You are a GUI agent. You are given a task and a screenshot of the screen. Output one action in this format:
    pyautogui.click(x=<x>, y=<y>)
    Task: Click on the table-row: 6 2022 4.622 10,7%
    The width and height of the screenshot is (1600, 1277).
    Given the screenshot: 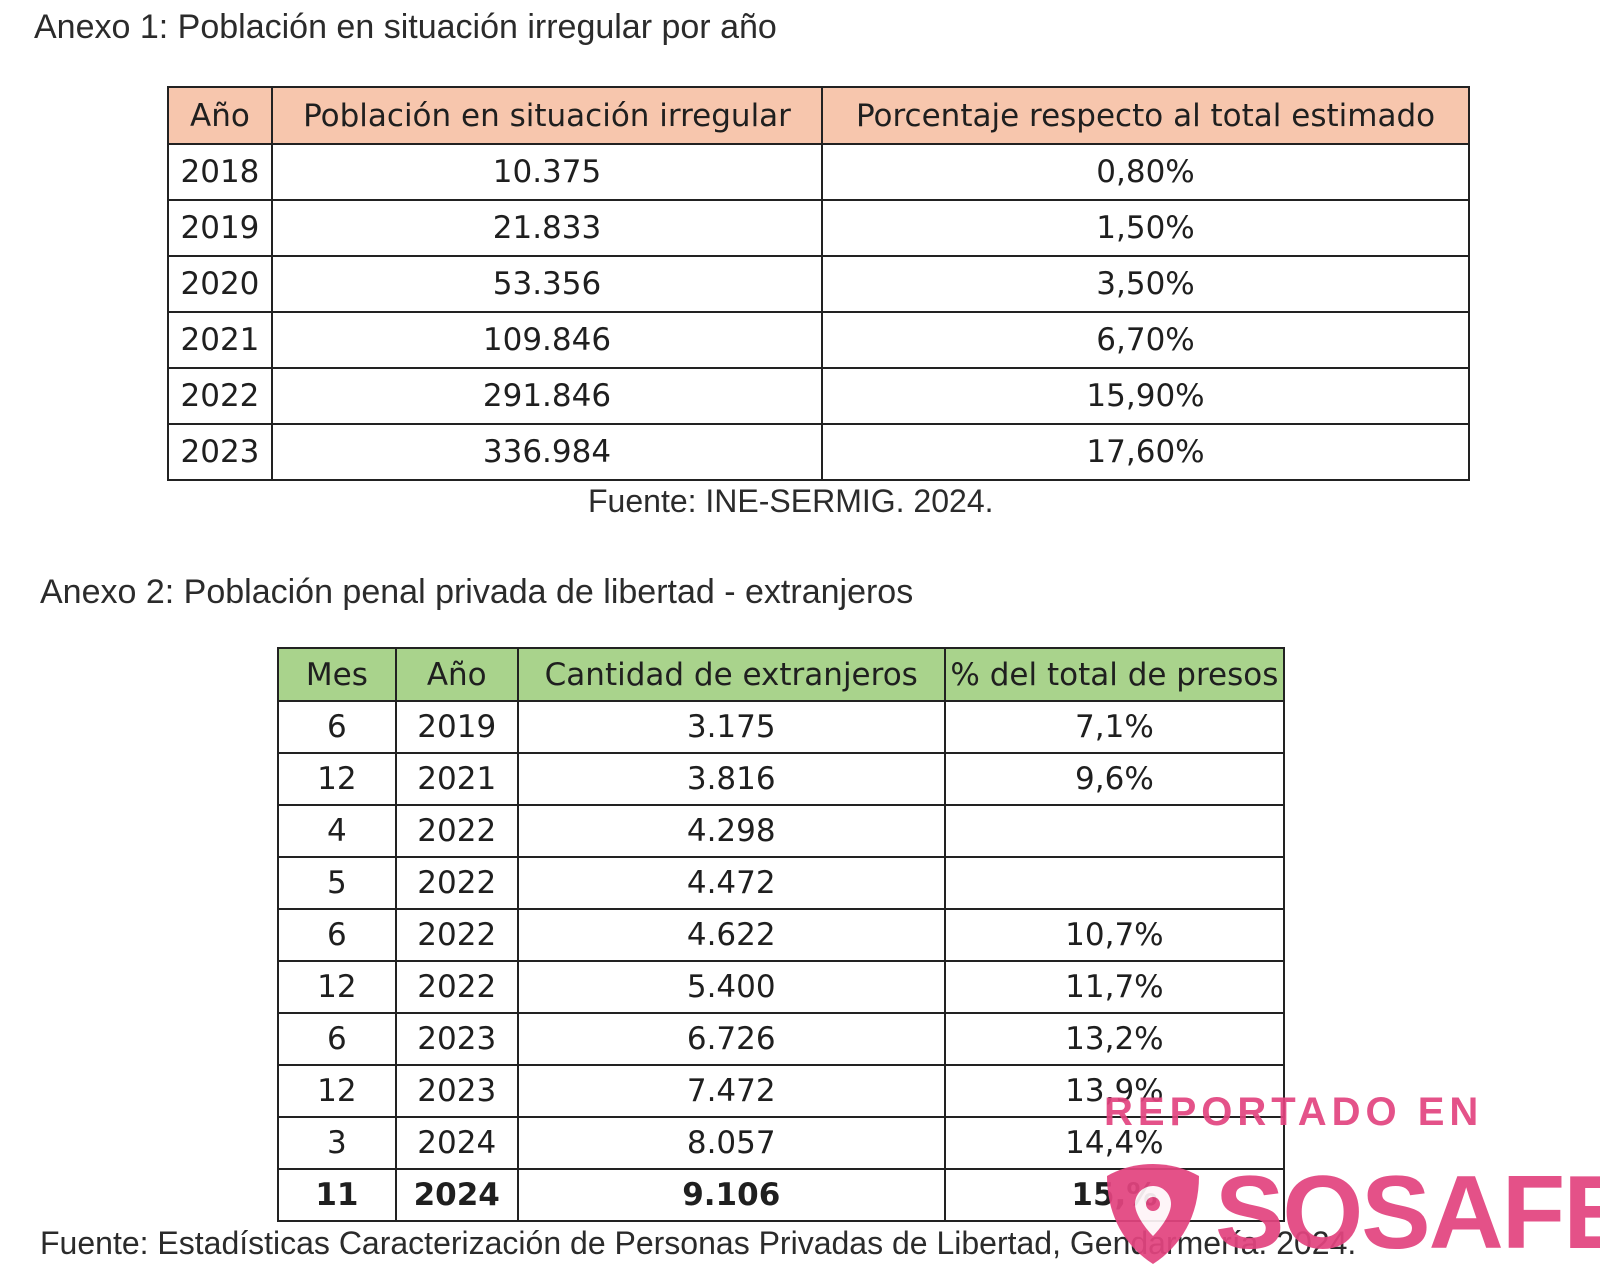 What is the action you would take?
    pyautogui.click(x=781, y=935)
    